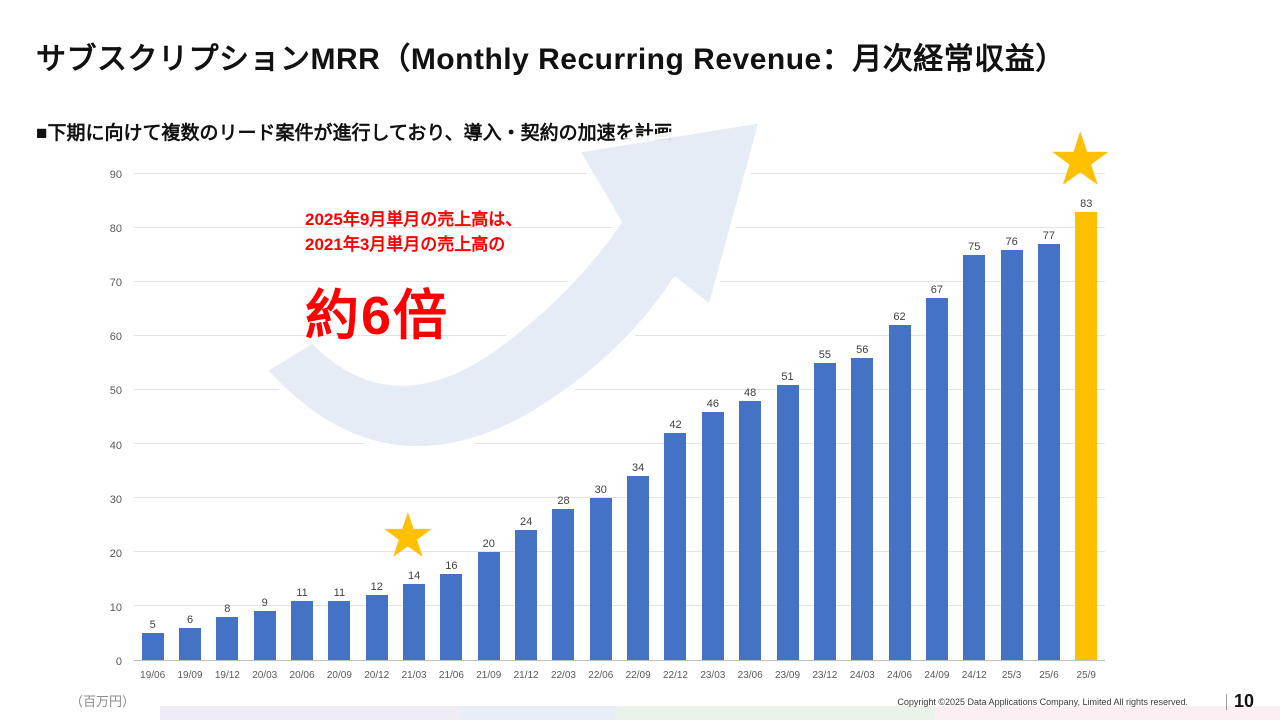 This screenshot has width=1280, height=720. What do you see at coordinates (563, 500) in the screenshot?
I see `bar-value-label: 28` at bounding box center [563, 500].